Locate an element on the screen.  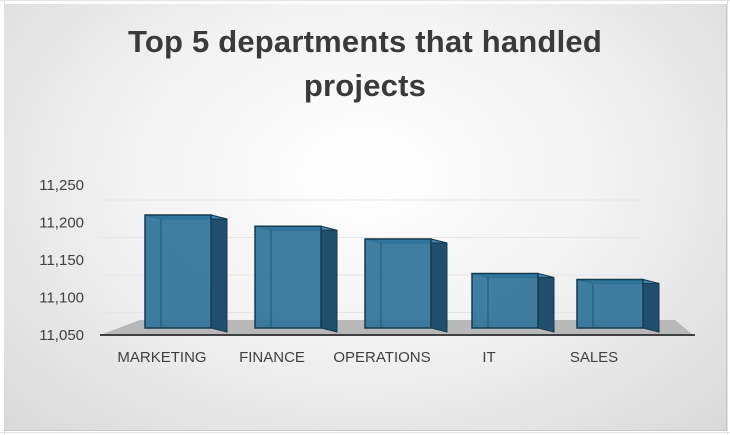
y-tick-label: 11,150 is located at coordinates (61, 260).